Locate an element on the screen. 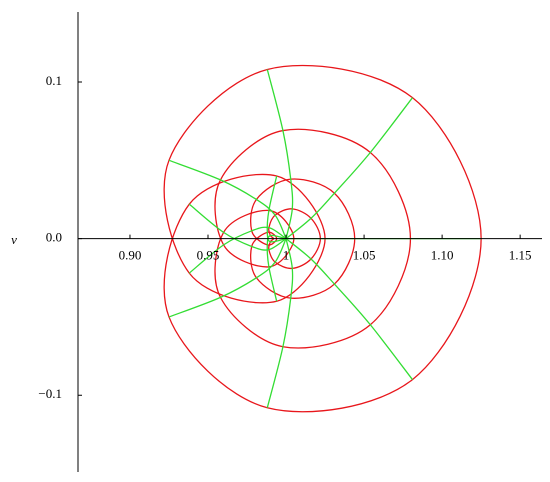 The height and width of the screenshot is (482, 550). y-axis-label: v is located at coordinates (14, 239).